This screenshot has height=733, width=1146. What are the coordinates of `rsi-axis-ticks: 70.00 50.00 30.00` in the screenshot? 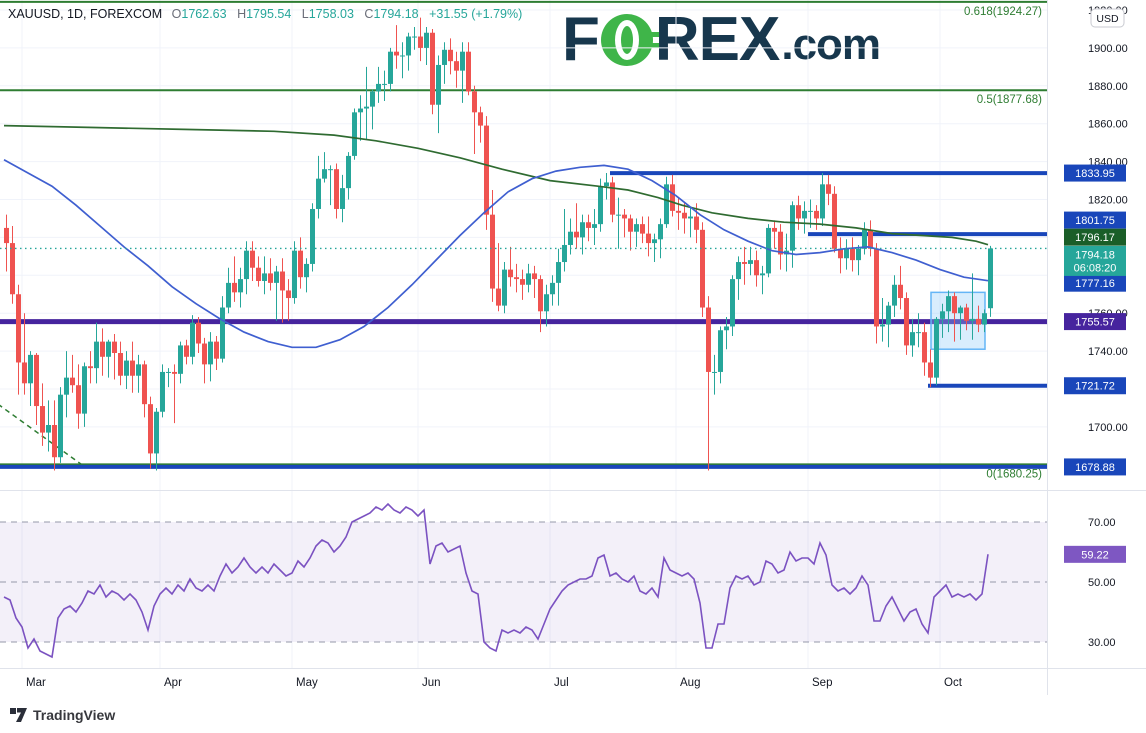 It's located at (1102, 583).